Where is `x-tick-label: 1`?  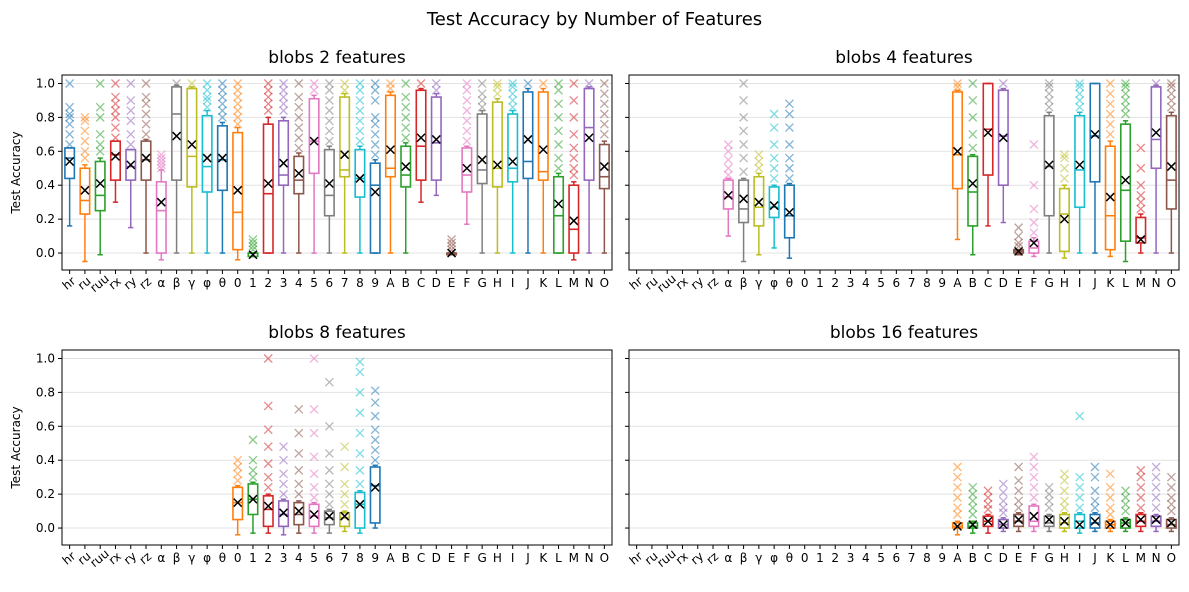
x-tick-label: 1 is located at coordinates (820, 283).